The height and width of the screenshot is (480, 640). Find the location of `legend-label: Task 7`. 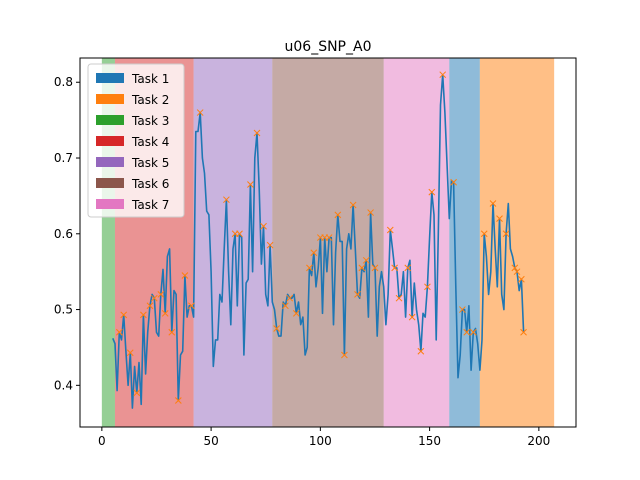

legend-label: Task 7 is located at coordinates (150, 205).